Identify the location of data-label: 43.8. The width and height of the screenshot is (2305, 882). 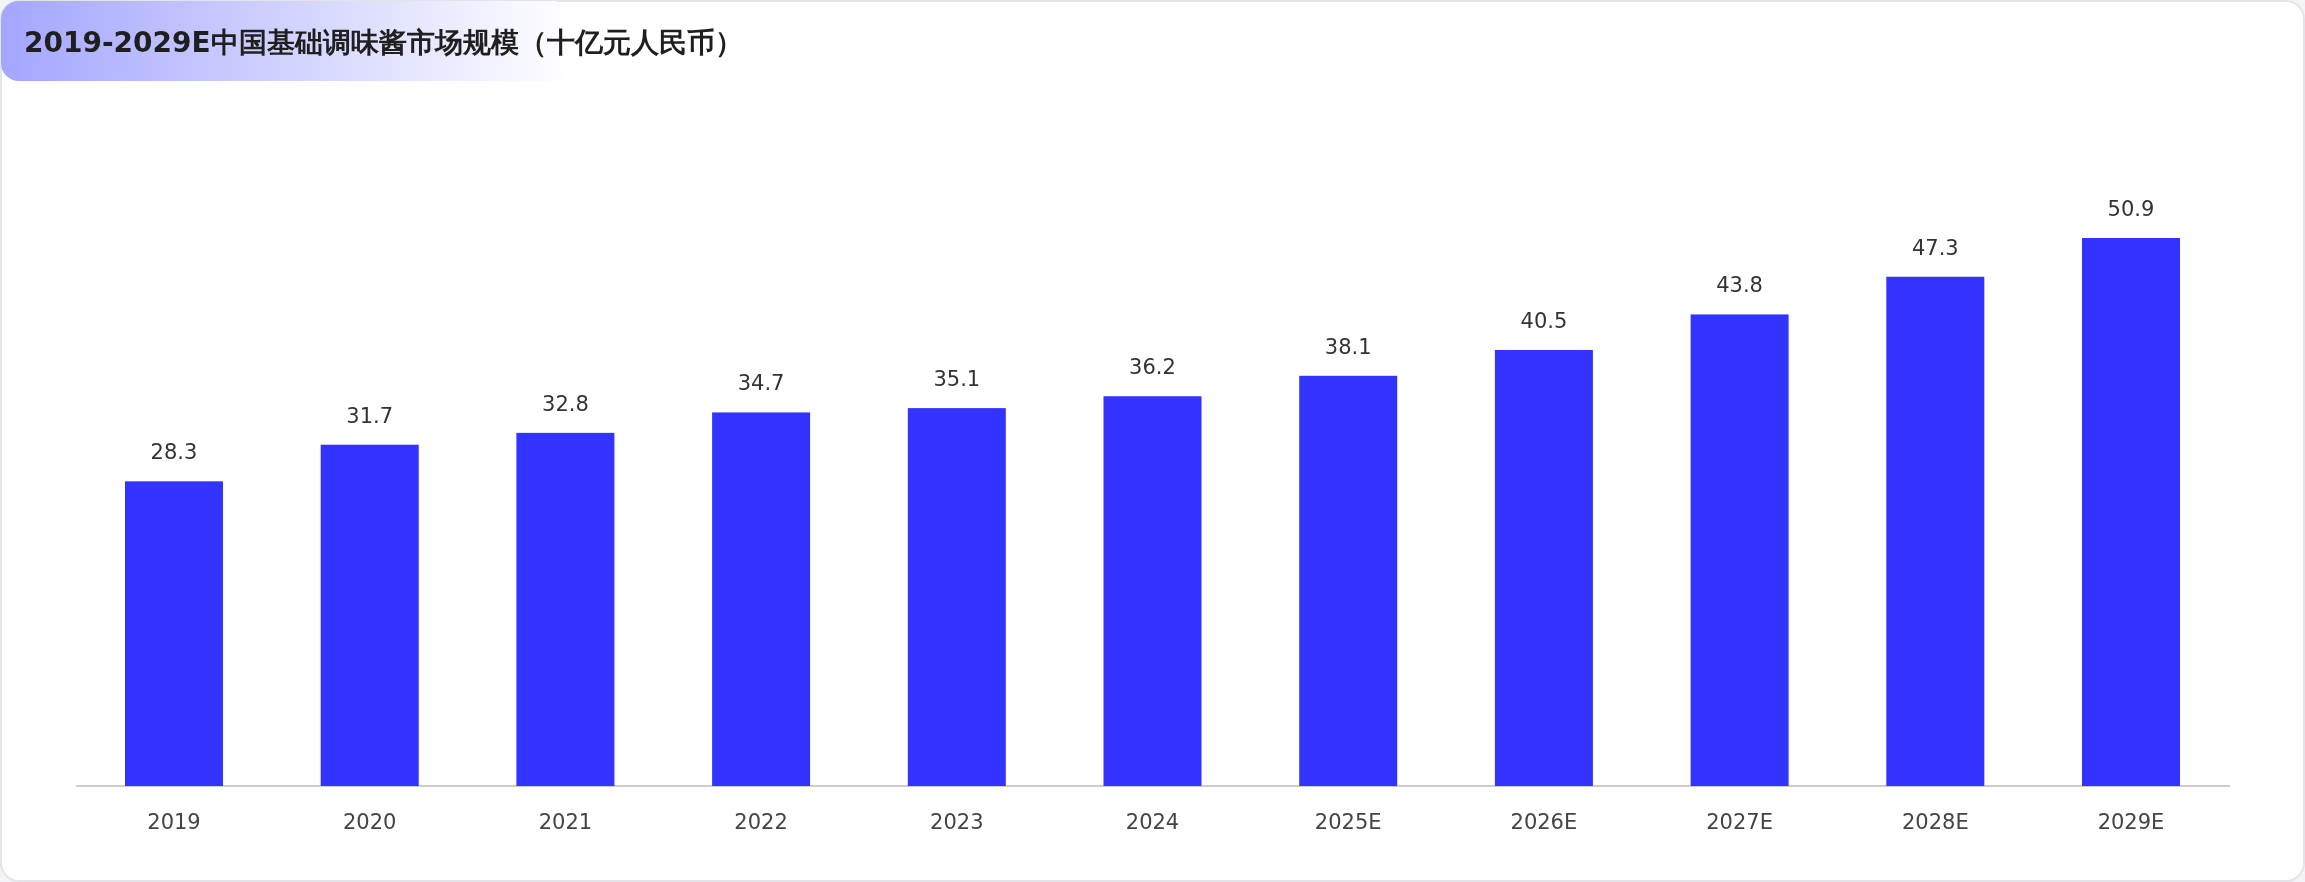
(1739, 285).